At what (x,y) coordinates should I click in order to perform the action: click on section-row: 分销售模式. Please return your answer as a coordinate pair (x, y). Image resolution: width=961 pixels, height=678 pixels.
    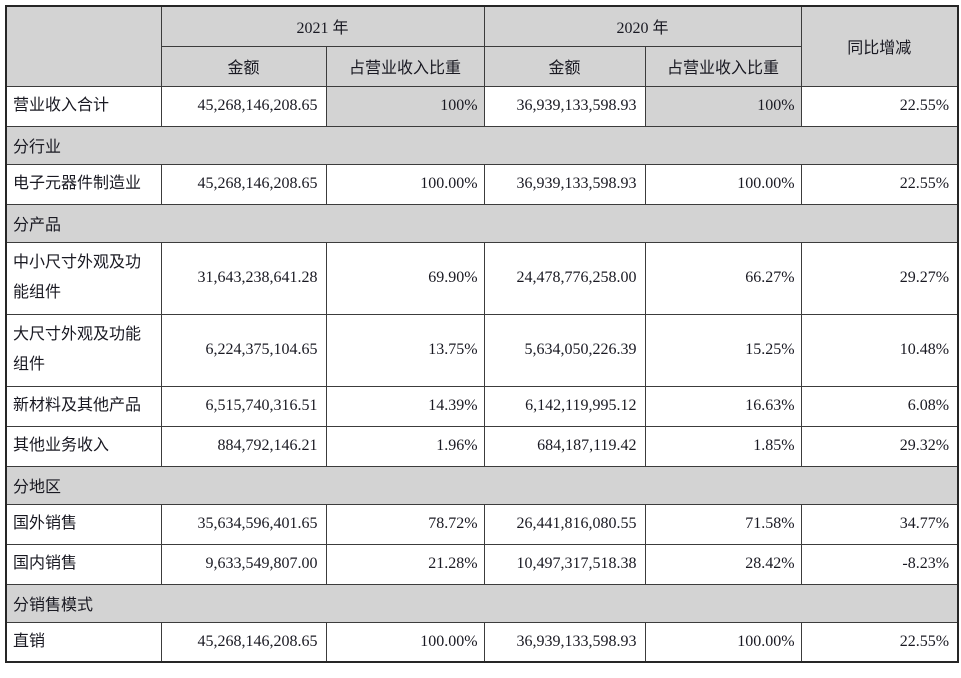
    Looking at the image, I should click on (482, 603).